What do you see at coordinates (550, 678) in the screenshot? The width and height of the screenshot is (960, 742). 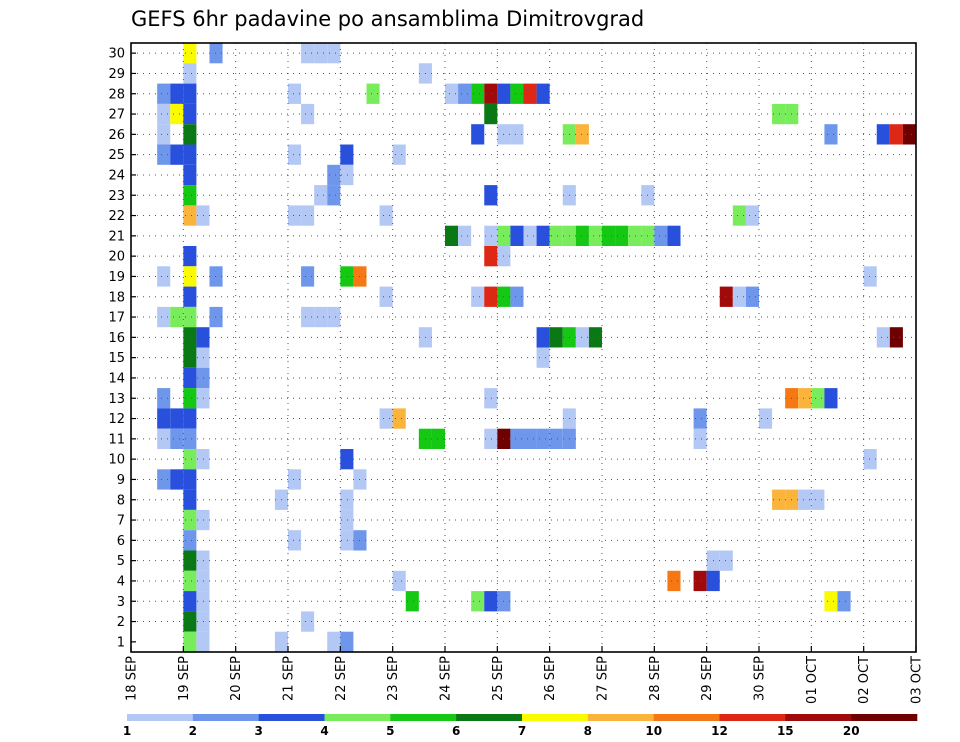 I see `x-tick-label: 26 SEP` at bounding box center [550, 678].